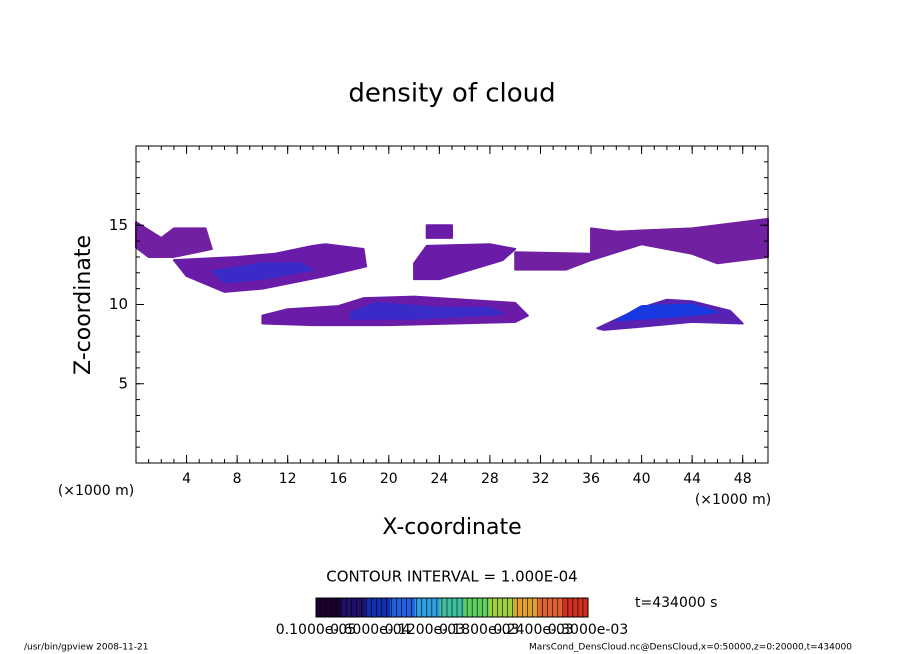  I want to click on footer-left: /usr/bin/gpview 2008-11-21, so click(86, 648).